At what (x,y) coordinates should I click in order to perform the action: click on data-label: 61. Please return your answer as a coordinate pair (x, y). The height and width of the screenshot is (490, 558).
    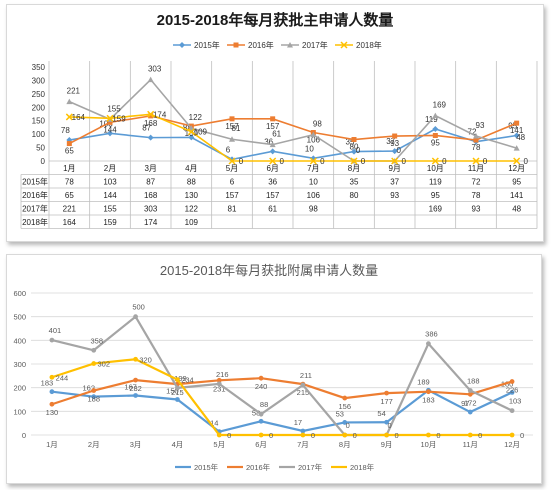
    Looking at the image, I should click on (276, 134).